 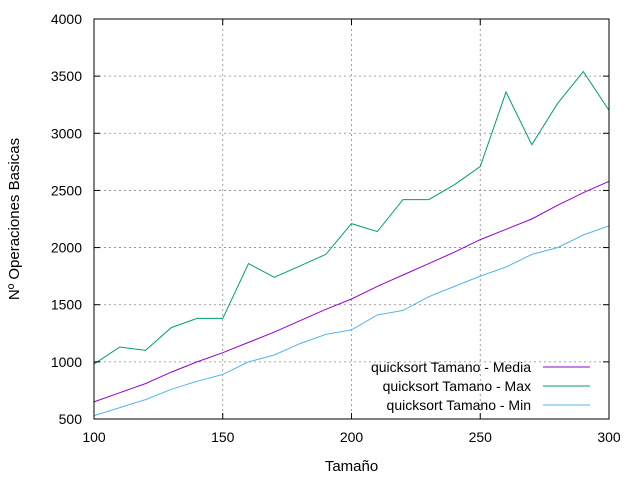 I want to click on y-axis-label: Nº Operaciones Basicas, so click(x=14, y=219).